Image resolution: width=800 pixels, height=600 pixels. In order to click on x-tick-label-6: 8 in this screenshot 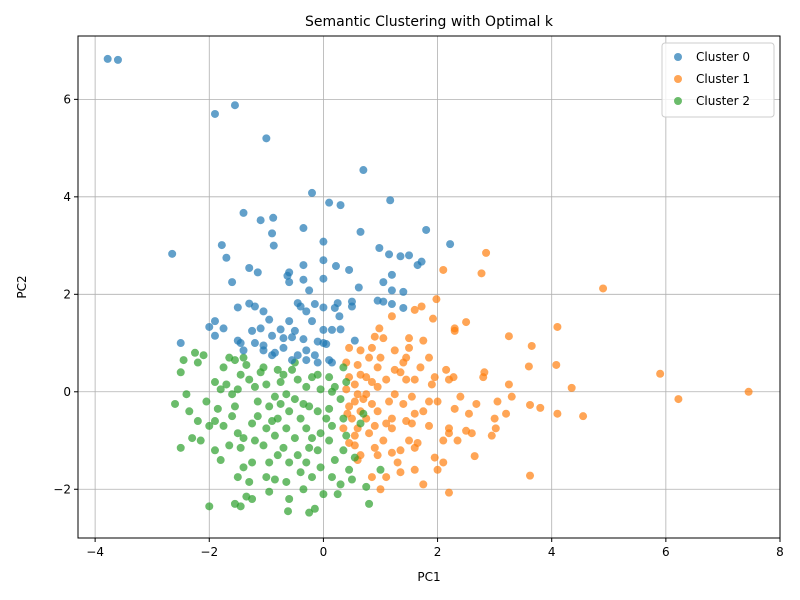, I will do `click(780, 552)`.